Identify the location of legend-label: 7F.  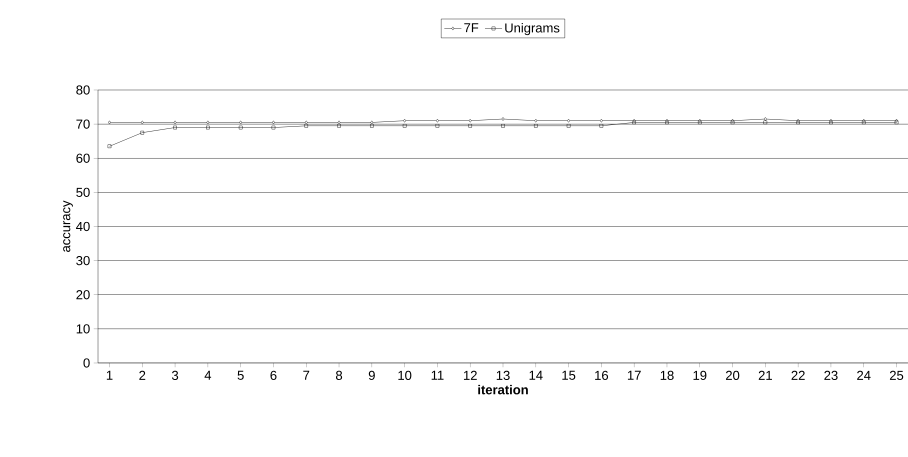
(471, 27).